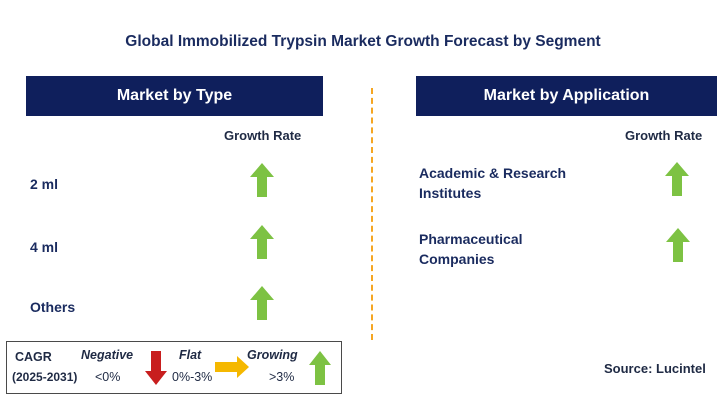 The width and height of the screenshot is (726, 403). What do you see at coordinates (174, 96) in the screenshot?
I see `market-by-type-header: Market by Type` at bounding box center [174, 96].